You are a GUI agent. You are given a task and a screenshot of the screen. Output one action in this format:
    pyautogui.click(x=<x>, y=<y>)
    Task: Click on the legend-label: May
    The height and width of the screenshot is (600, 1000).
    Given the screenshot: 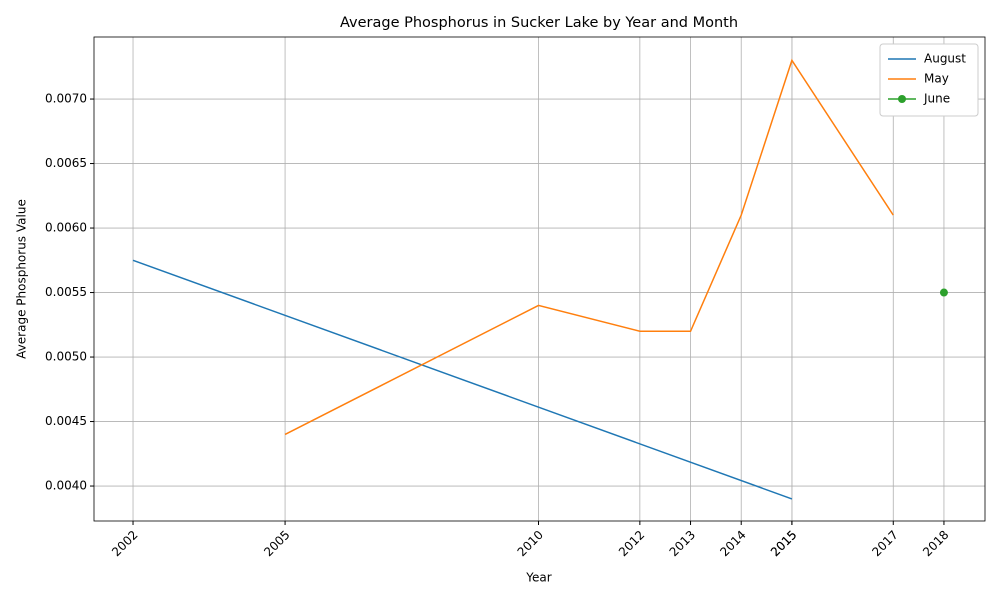 What is the action you would take?
    pyautogui.click(x=936, y=79)
    